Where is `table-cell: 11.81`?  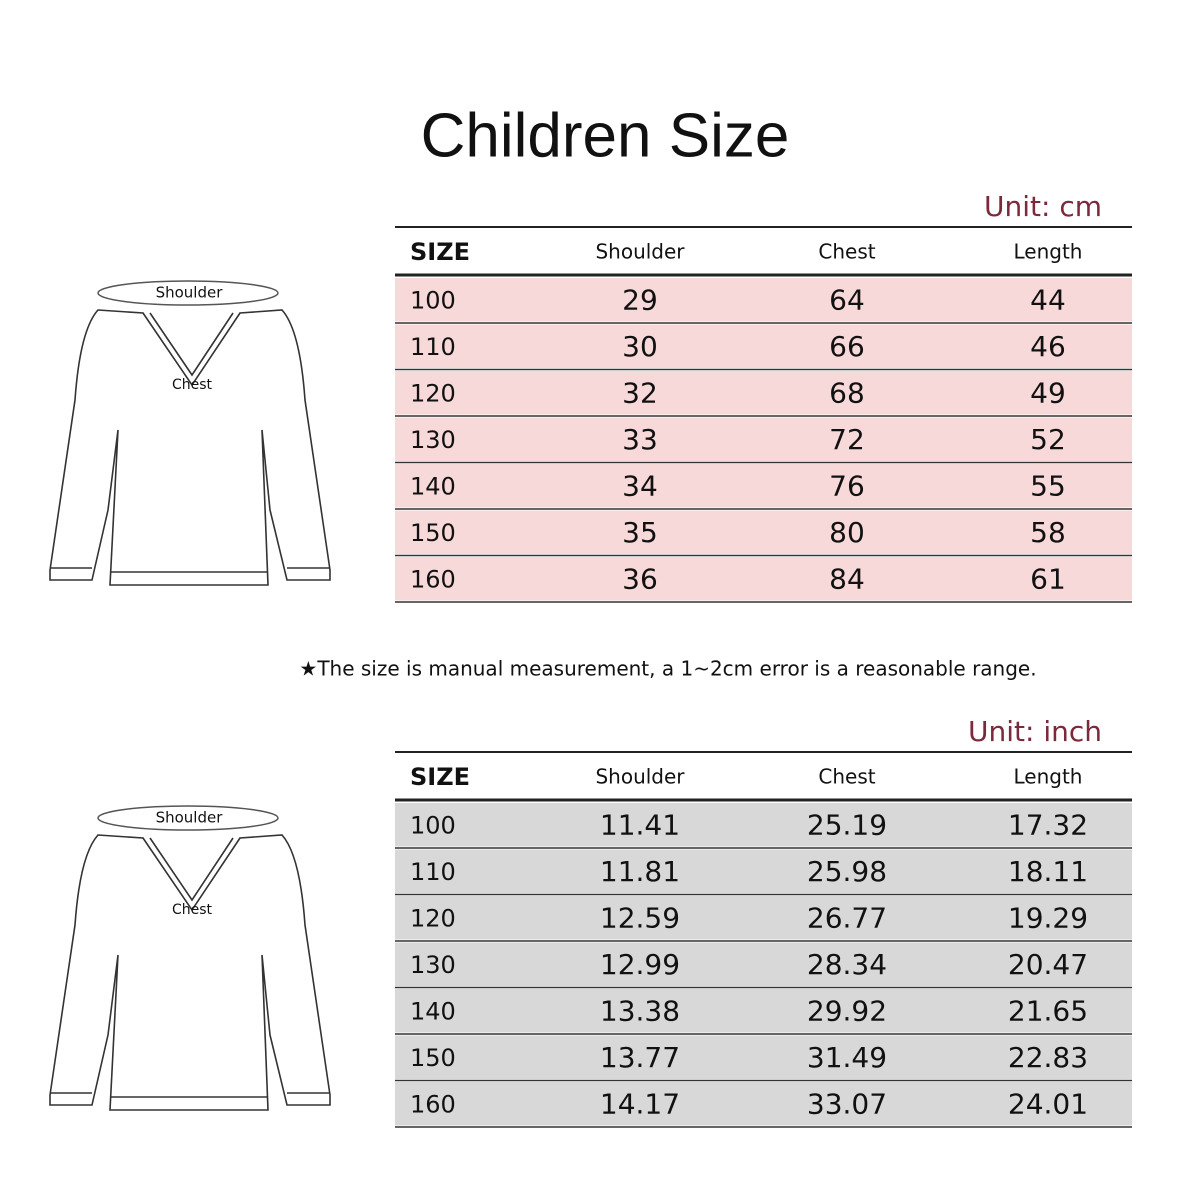
table-cell: 11.81 is located at coordinates (640, 871).